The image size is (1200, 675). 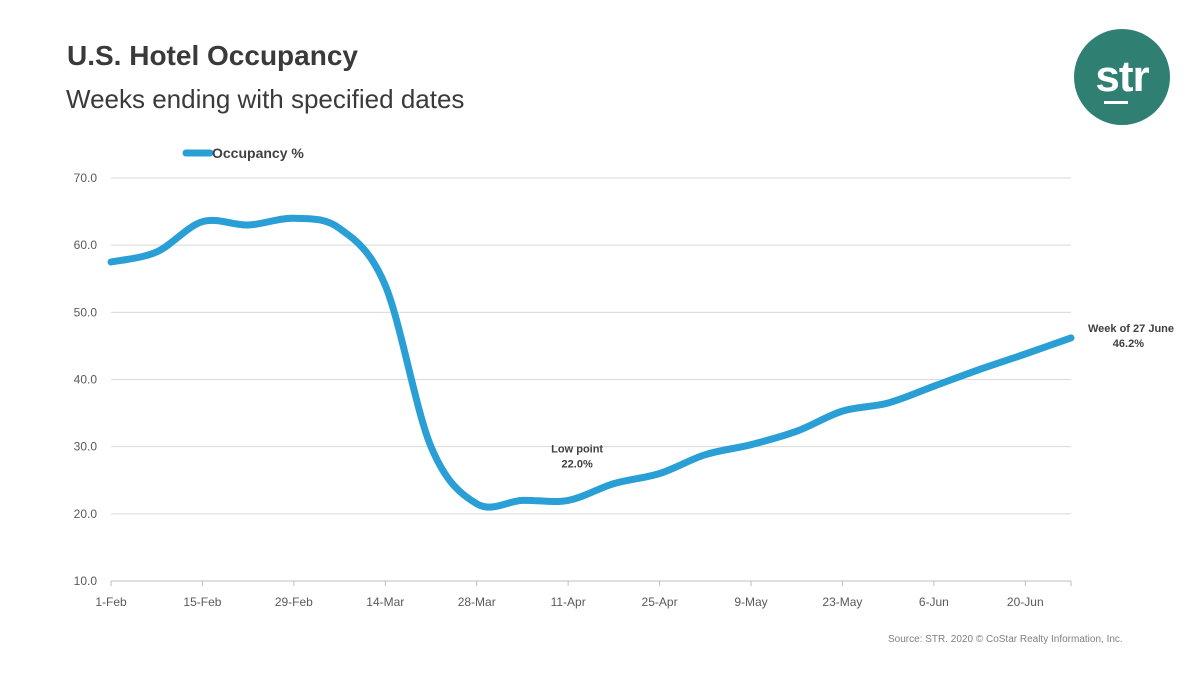 What do you see at coordinates (477, 602) in the screenshot?
I see `x-tick-label: 28-Mar` at bounding box center [477, 602].